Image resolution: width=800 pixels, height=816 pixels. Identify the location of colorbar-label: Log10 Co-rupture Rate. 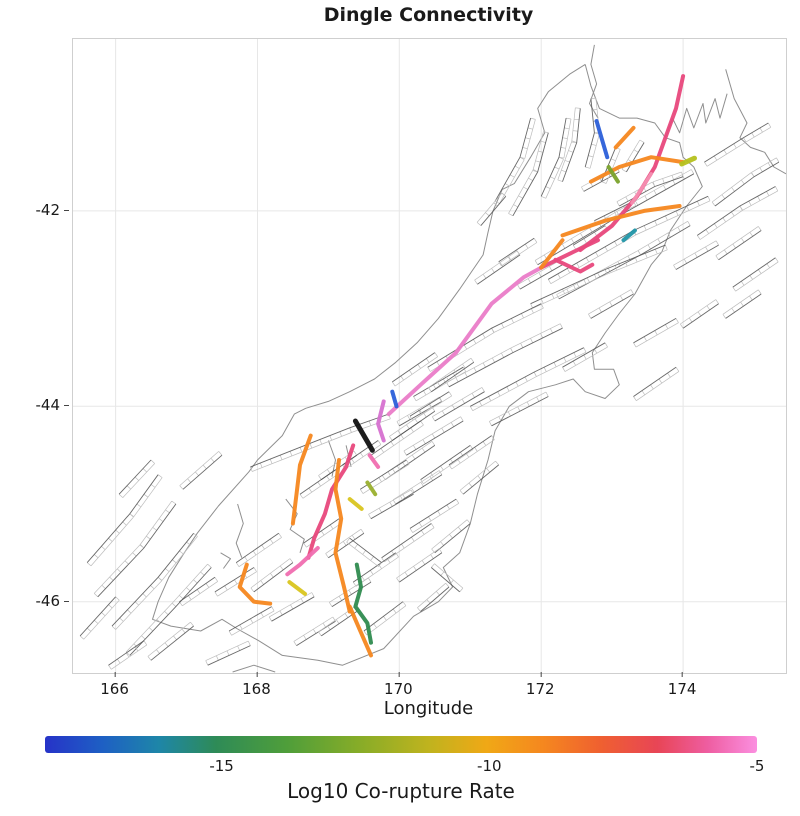
(401, 791).